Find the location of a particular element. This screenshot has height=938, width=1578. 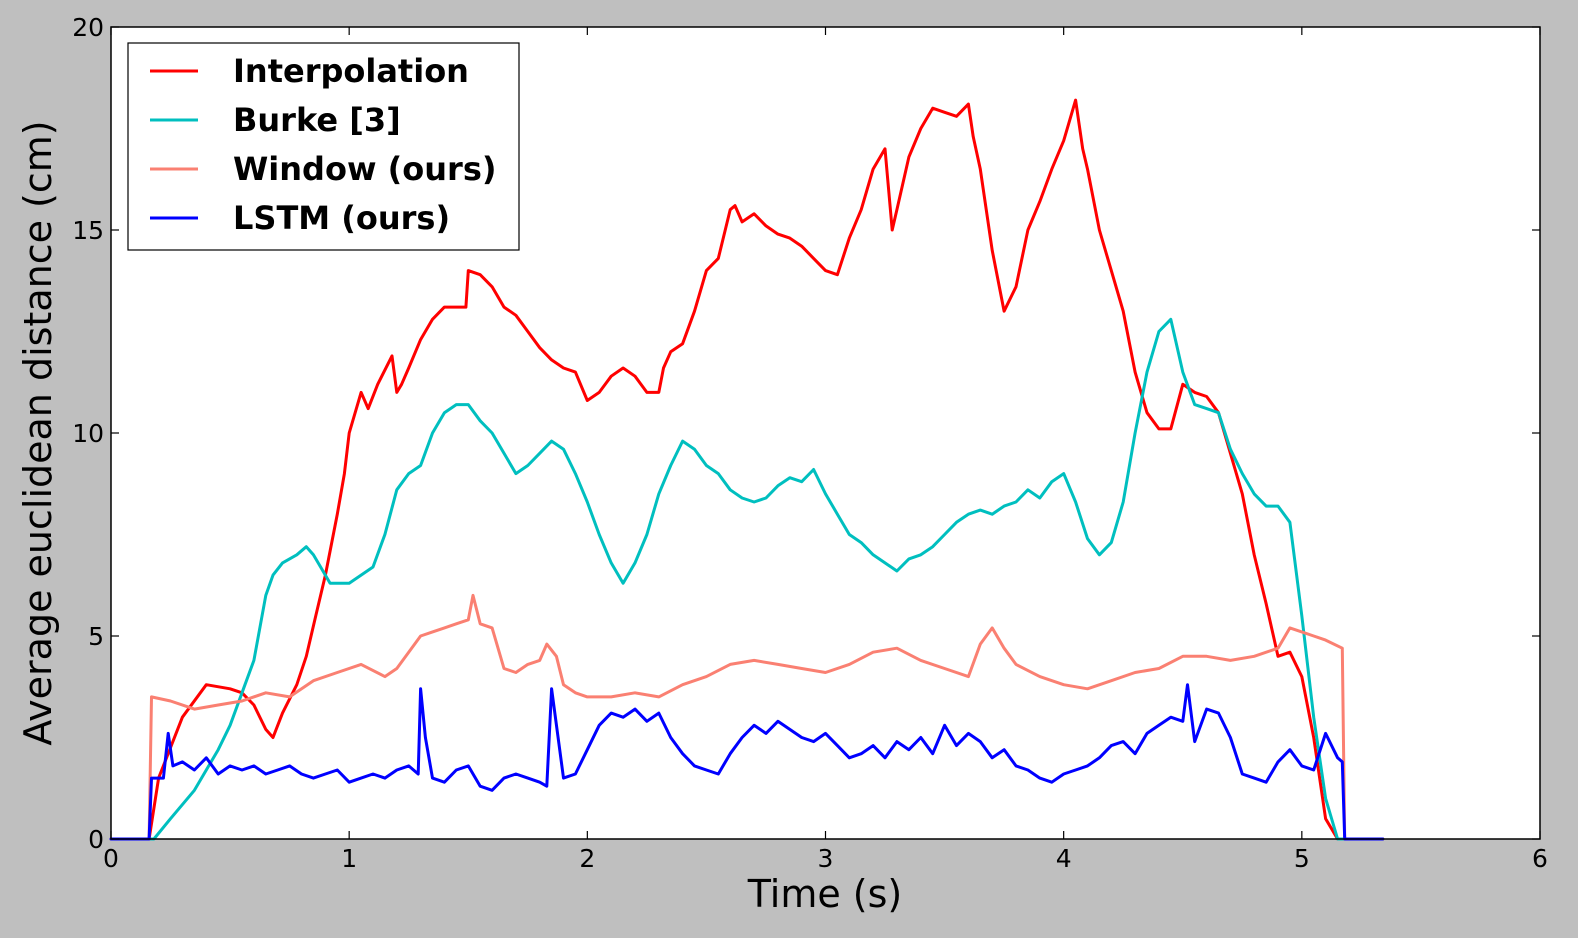

y-axis-title: Average euclidean distance (cm) is located at coordinates (38, 432).